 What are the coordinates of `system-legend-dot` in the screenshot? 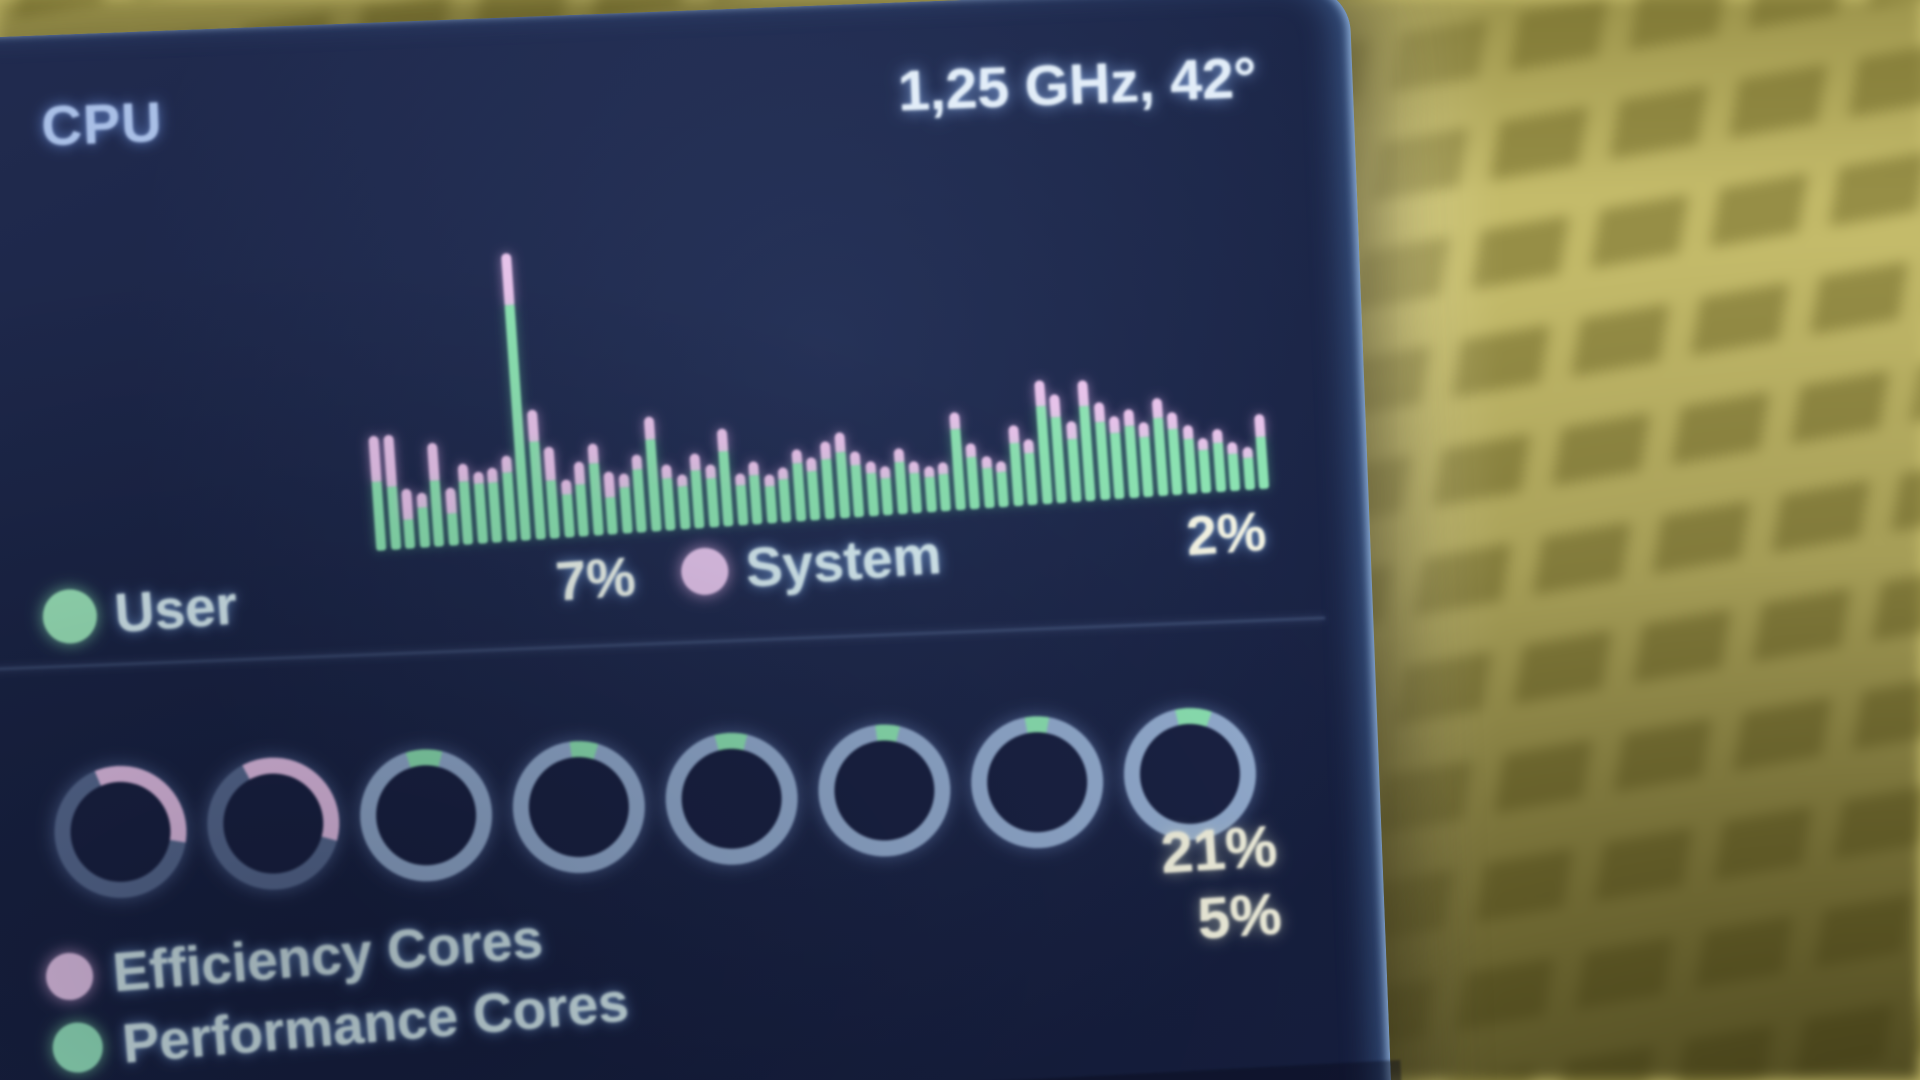 It's located at (704, 571).